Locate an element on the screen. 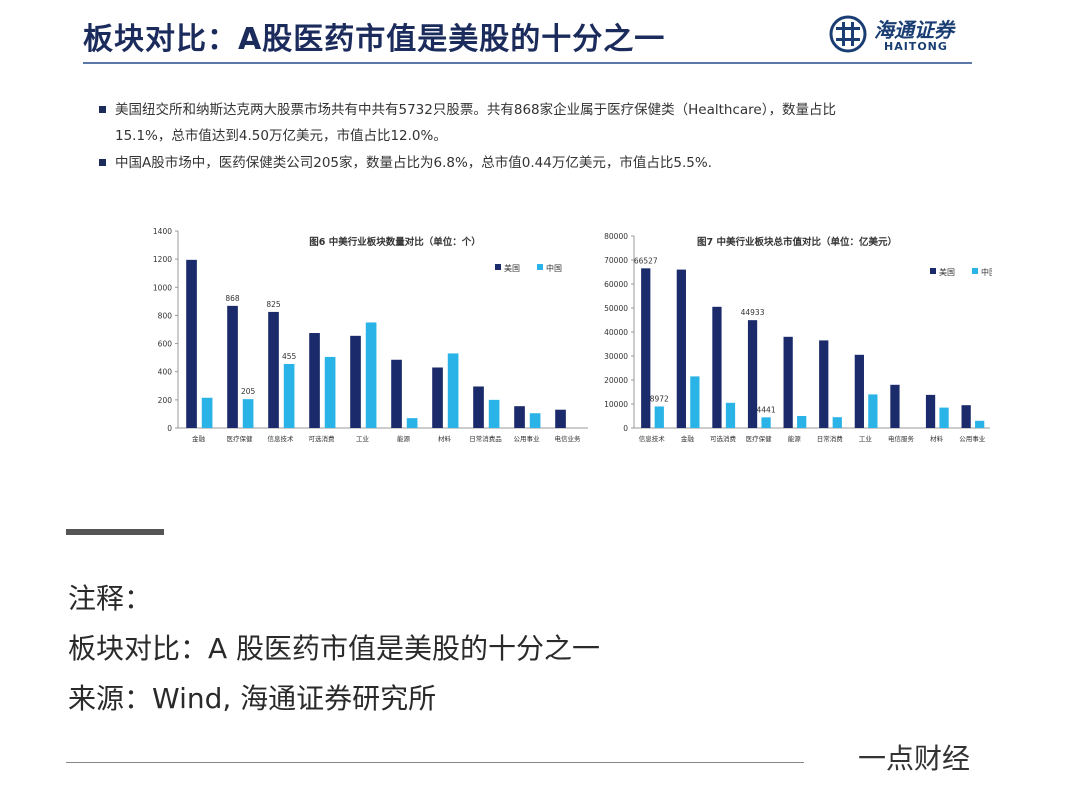  y-tick-label: 60000 is located at coordinates (616, 284).